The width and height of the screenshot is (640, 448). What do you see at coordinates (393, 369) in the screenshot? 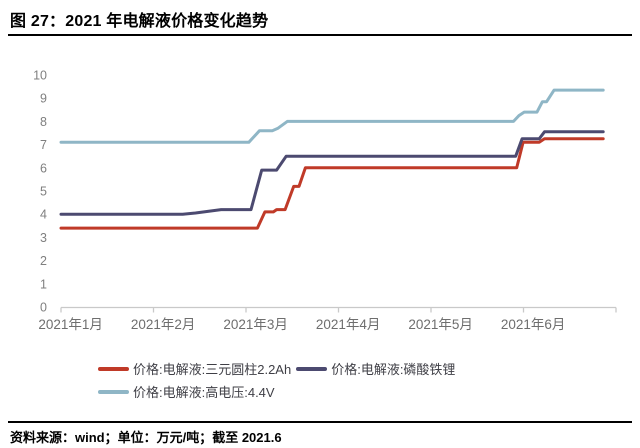
I see `legend-label-1: 价格:电解液:磷酸铁锂` at bounding box center [393, 369].